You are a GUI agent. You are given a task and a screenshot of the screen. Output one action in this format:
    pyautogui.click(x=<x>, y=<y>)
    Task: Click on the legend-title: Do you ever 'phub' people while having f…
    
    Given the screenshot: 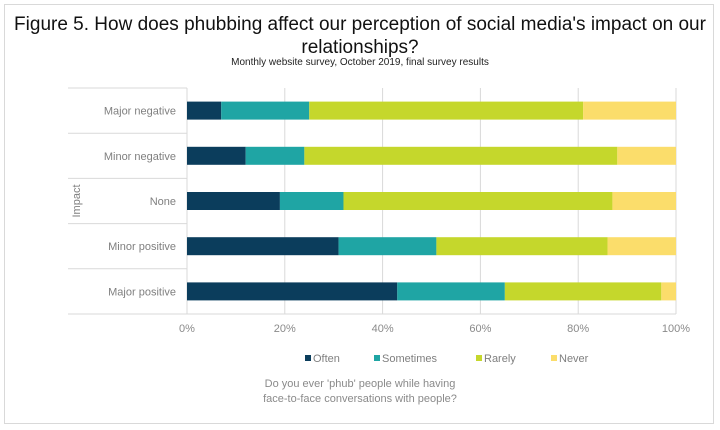 What is the action you would take?
    pyautogui.click(x=360, y=392)
    